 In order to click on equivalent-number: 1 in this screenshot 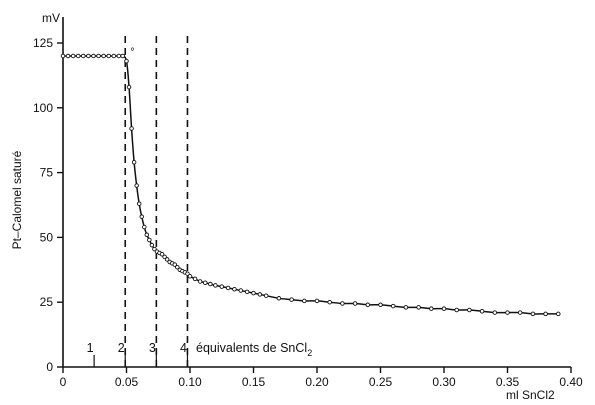, I will do `click(90, 348)`.